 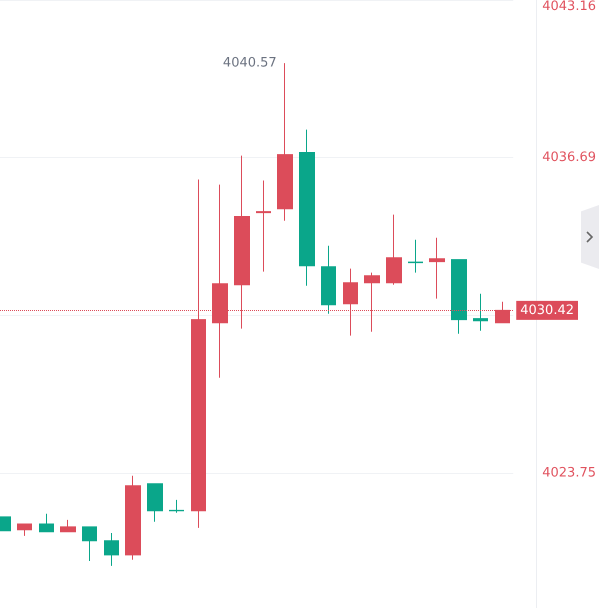 I want to click on ref-line-label: 4030.42, so click(x=547, y=310).